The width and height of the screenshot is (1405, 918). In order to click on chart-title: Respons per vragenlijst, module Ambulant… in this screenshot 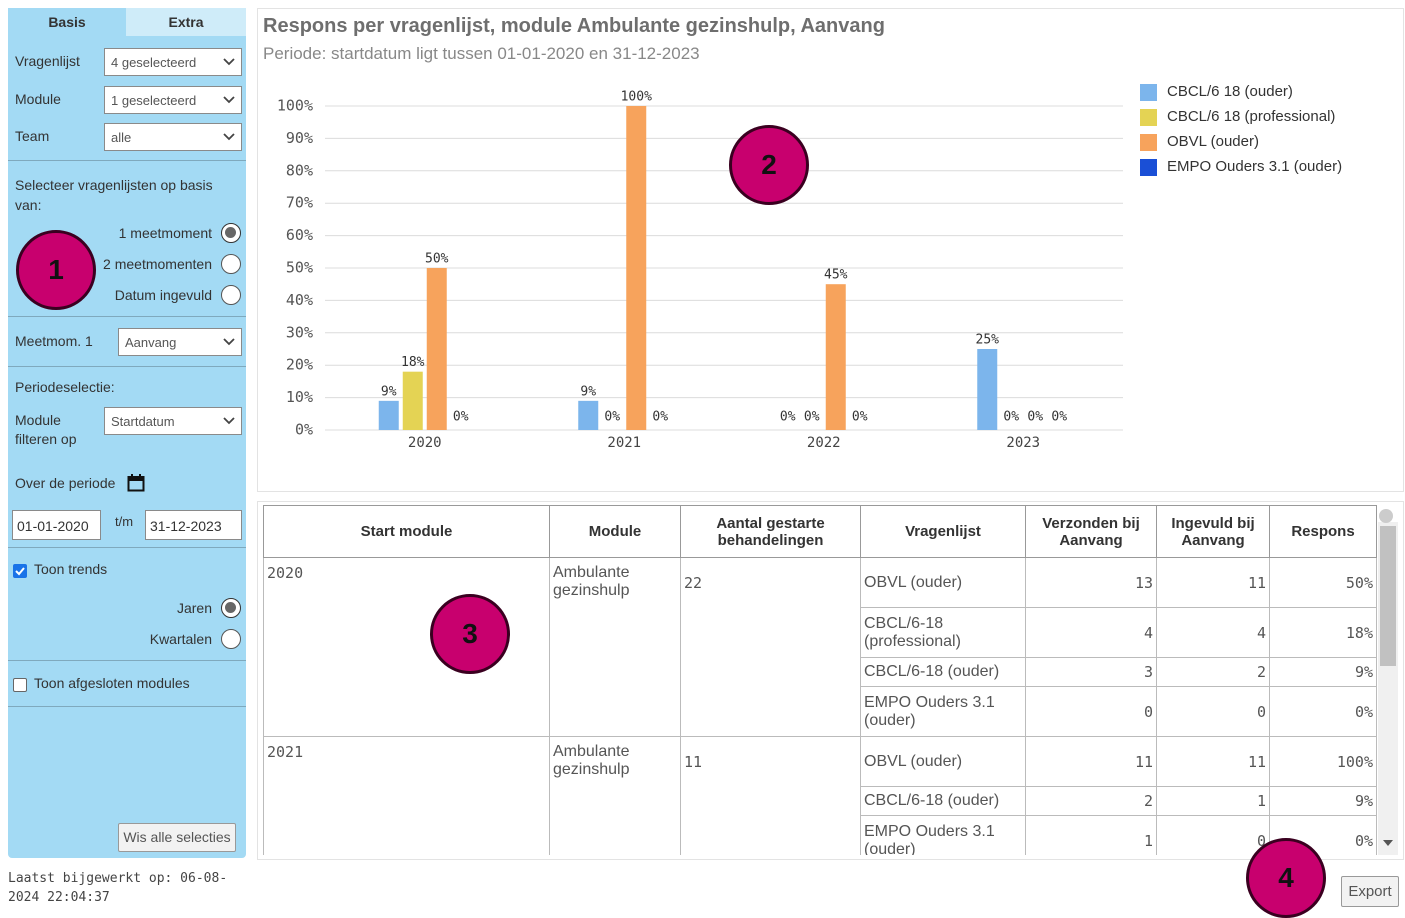, I will do `click(574, 26)`.